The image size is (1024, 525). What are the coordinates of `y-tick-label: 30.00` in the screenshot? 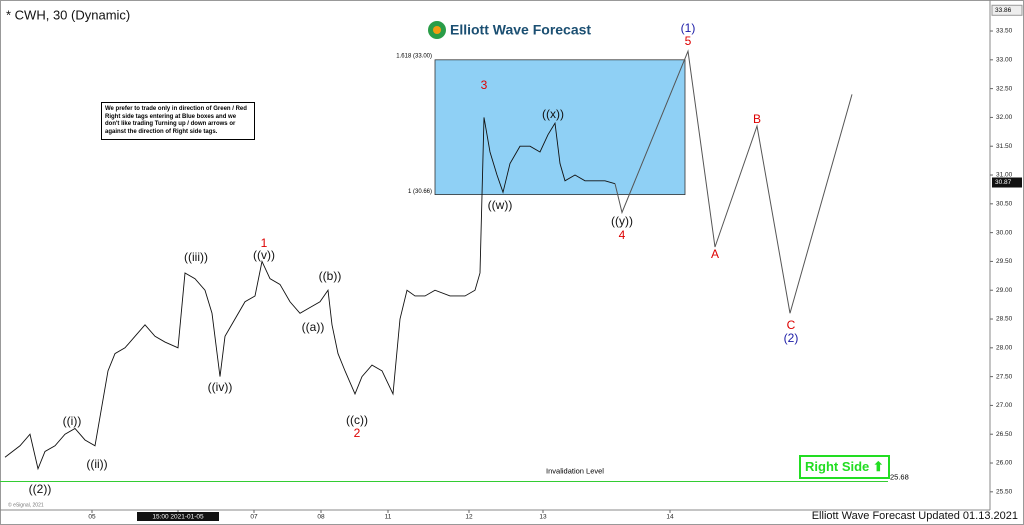 It's located at (1004, 232).